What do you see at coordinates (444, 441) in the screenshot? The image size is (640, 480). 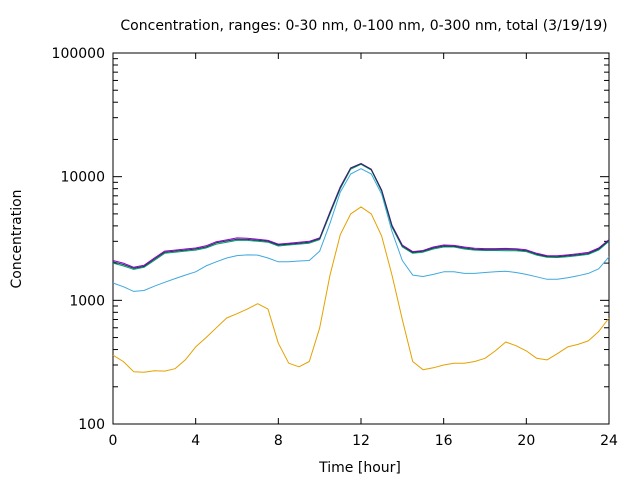 I see `x-tick-label: 16` at bounding box center [444, 441].